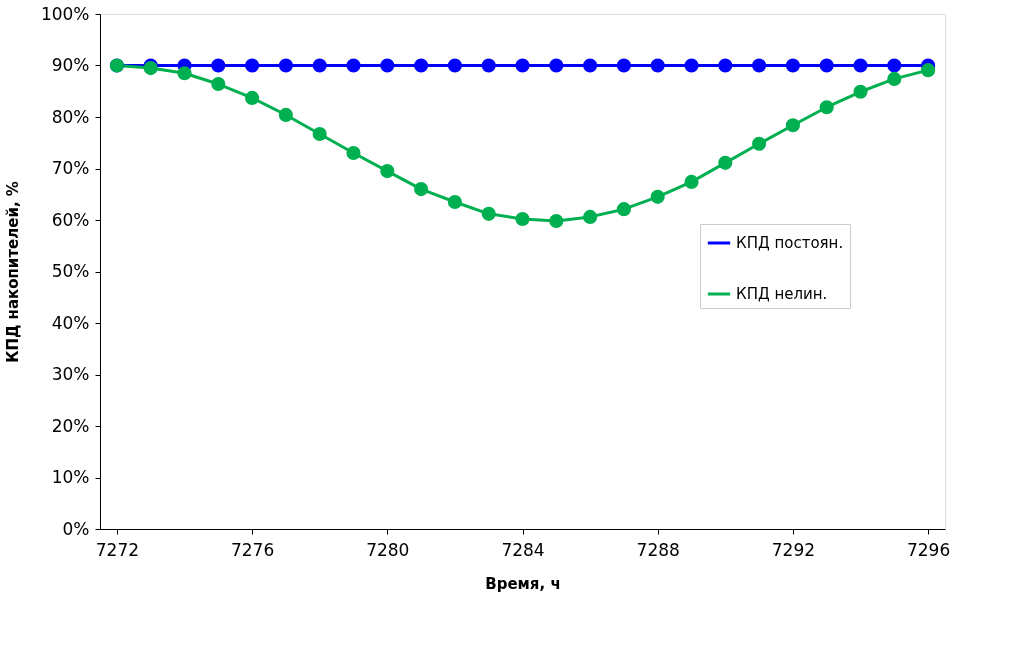  I want to click on y-tick-label: 80%, so click(70, 116).